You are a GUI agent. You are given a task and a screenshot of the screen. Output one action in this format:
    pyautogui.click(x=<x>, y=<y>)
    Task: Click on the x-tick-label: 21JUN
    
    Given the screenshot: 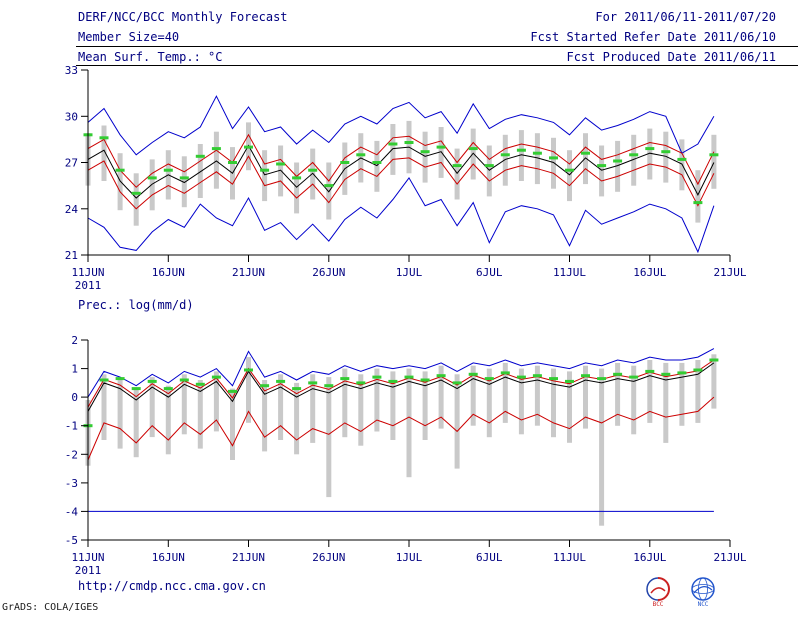 What is the action you would take?
    pyautogui.click(x=248, y=557)
    